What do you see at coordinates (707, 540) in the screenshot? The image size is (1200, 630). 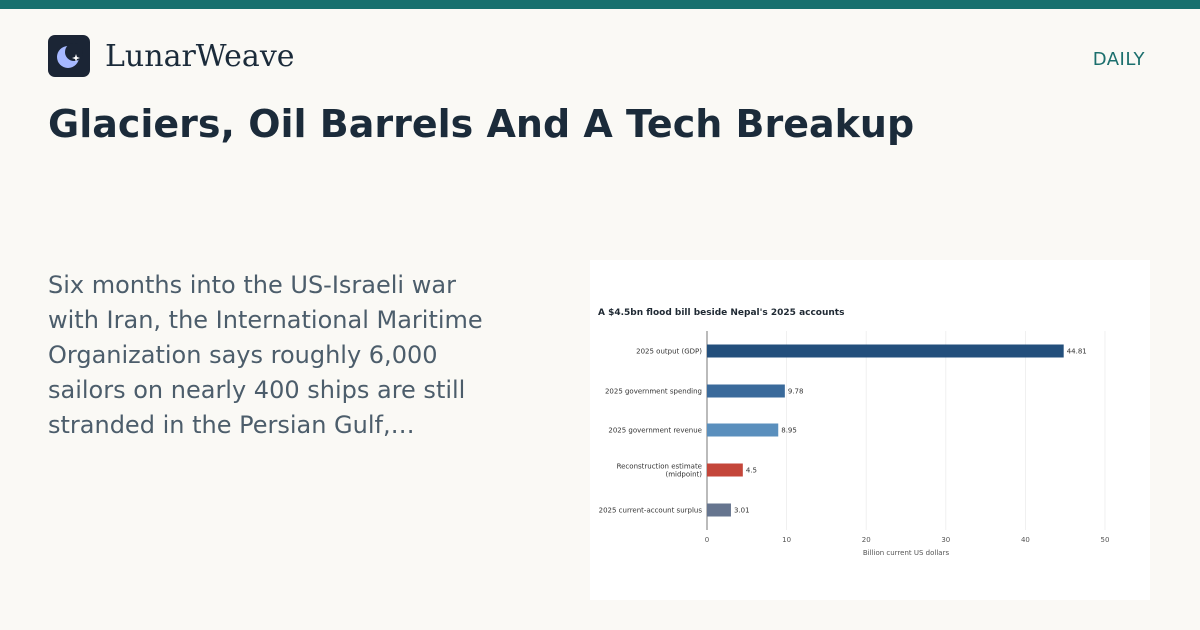 I see `x-tick-label: 0` at bounding box center [707, 540].